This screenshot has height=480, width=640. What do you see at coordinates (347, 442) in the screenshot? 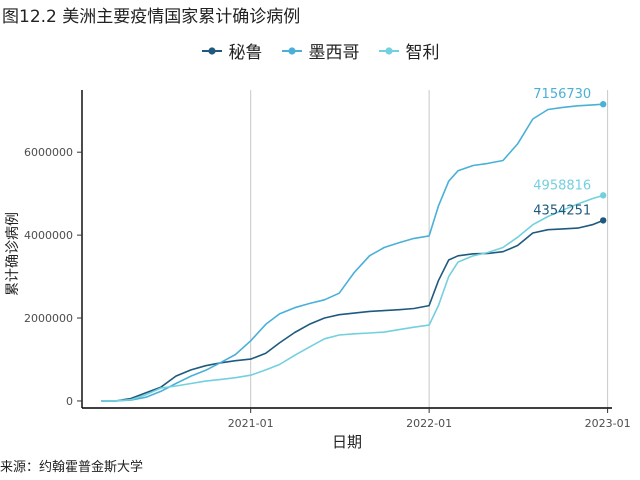
I see `x-axis-title: 日期` at bounding box center [347, 442].